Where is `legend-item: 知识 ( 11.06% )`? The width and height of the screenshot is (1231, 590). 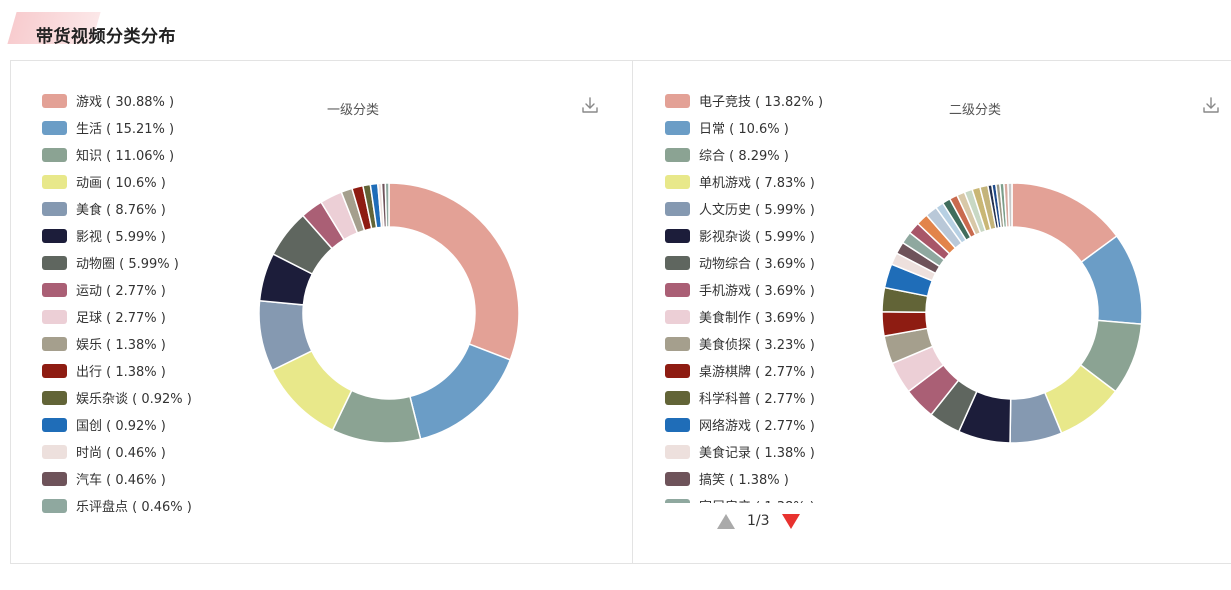
legend-item: 知识 ( 11.06% ) is located at coordinates (117, 154).